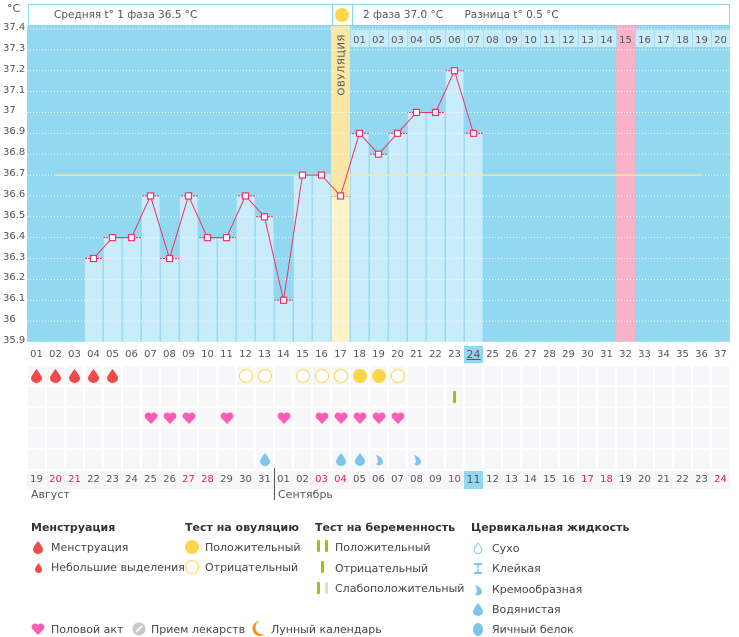  Describe the element at coordinates (226, 480) in the screenshot. I see `calendar-date: 29` at that location.